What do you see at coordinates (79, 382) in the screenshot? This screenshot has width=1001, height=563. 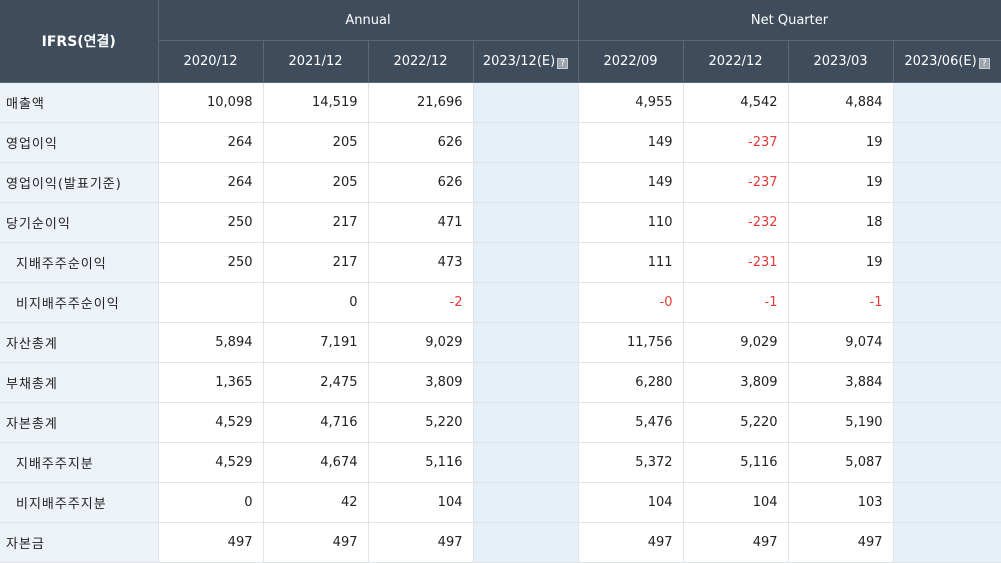 I see `row-label: 부채총계` at bounding box center [79, 382].